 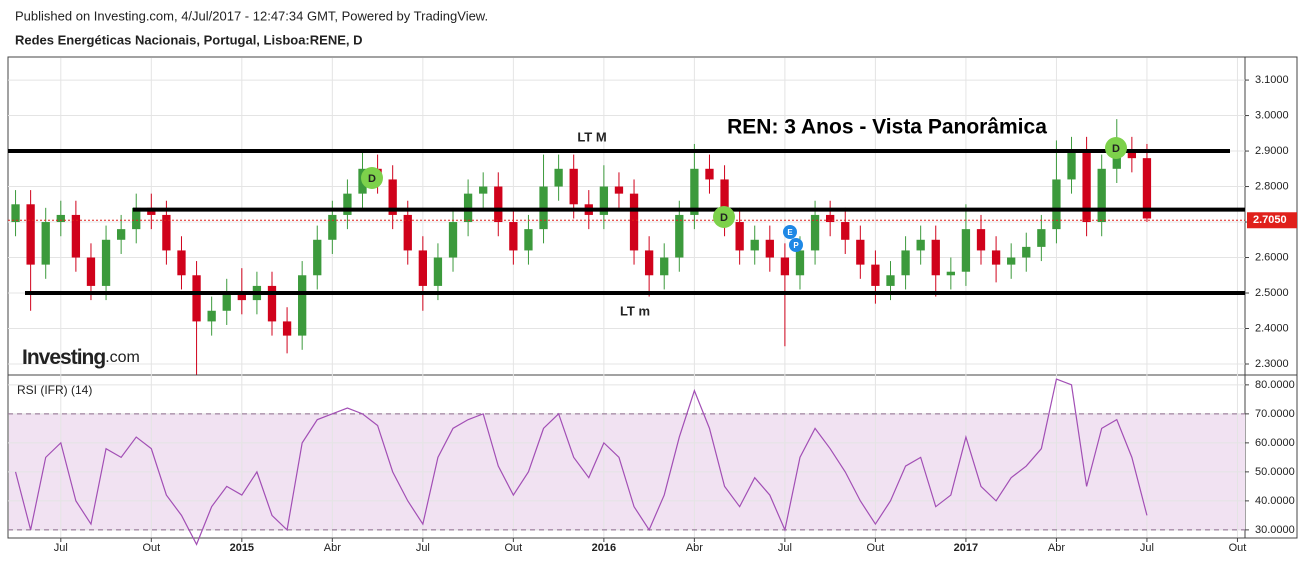 I want to click on last-price-box, so click(x=1272, y=220).